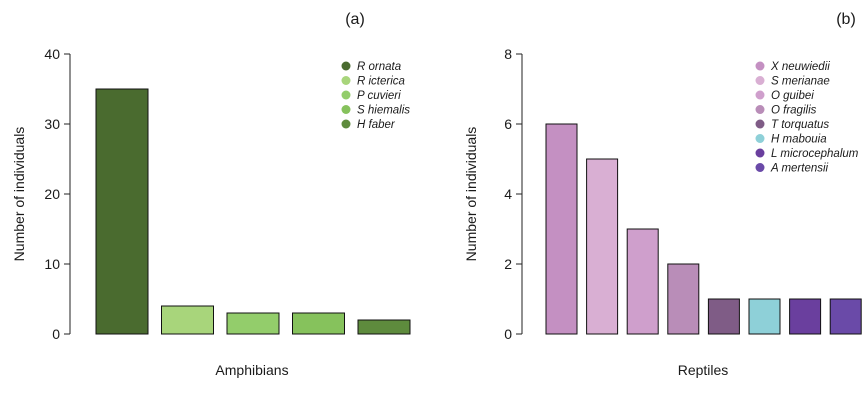  I want to click on panel-b-legend-label: H mabouia, so click(799, 140).